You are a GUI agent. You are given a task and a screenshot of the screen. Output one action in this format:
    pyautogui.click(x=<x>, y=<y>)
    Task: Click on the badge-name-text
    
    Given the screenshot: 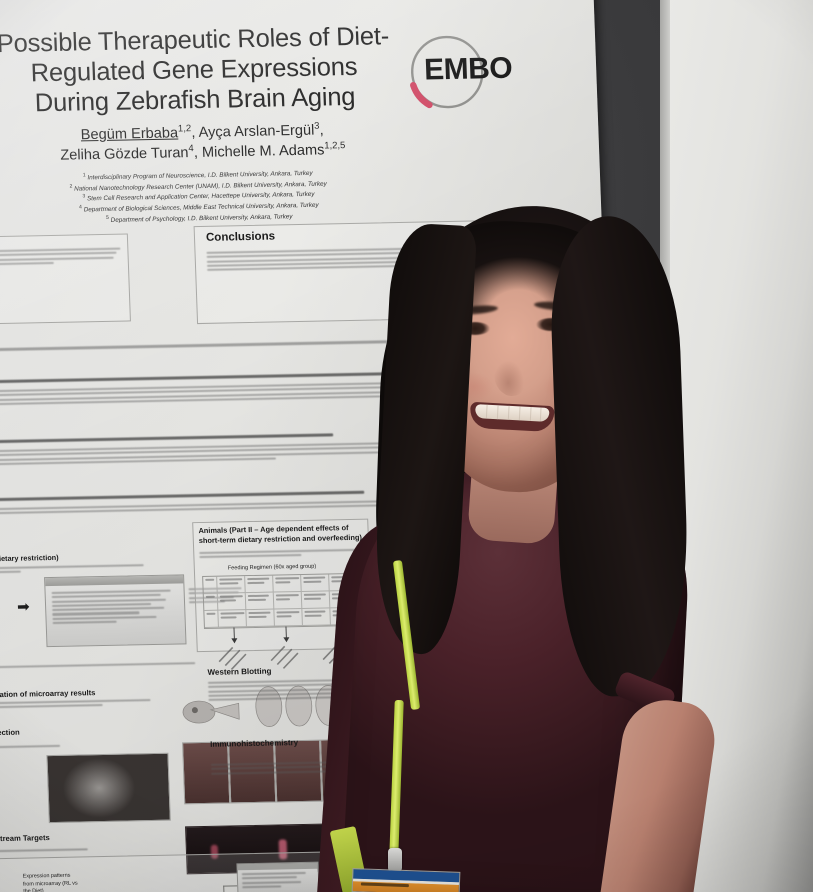 What is the action you would take?
    pyautogui.click(x=384, y=885)
    